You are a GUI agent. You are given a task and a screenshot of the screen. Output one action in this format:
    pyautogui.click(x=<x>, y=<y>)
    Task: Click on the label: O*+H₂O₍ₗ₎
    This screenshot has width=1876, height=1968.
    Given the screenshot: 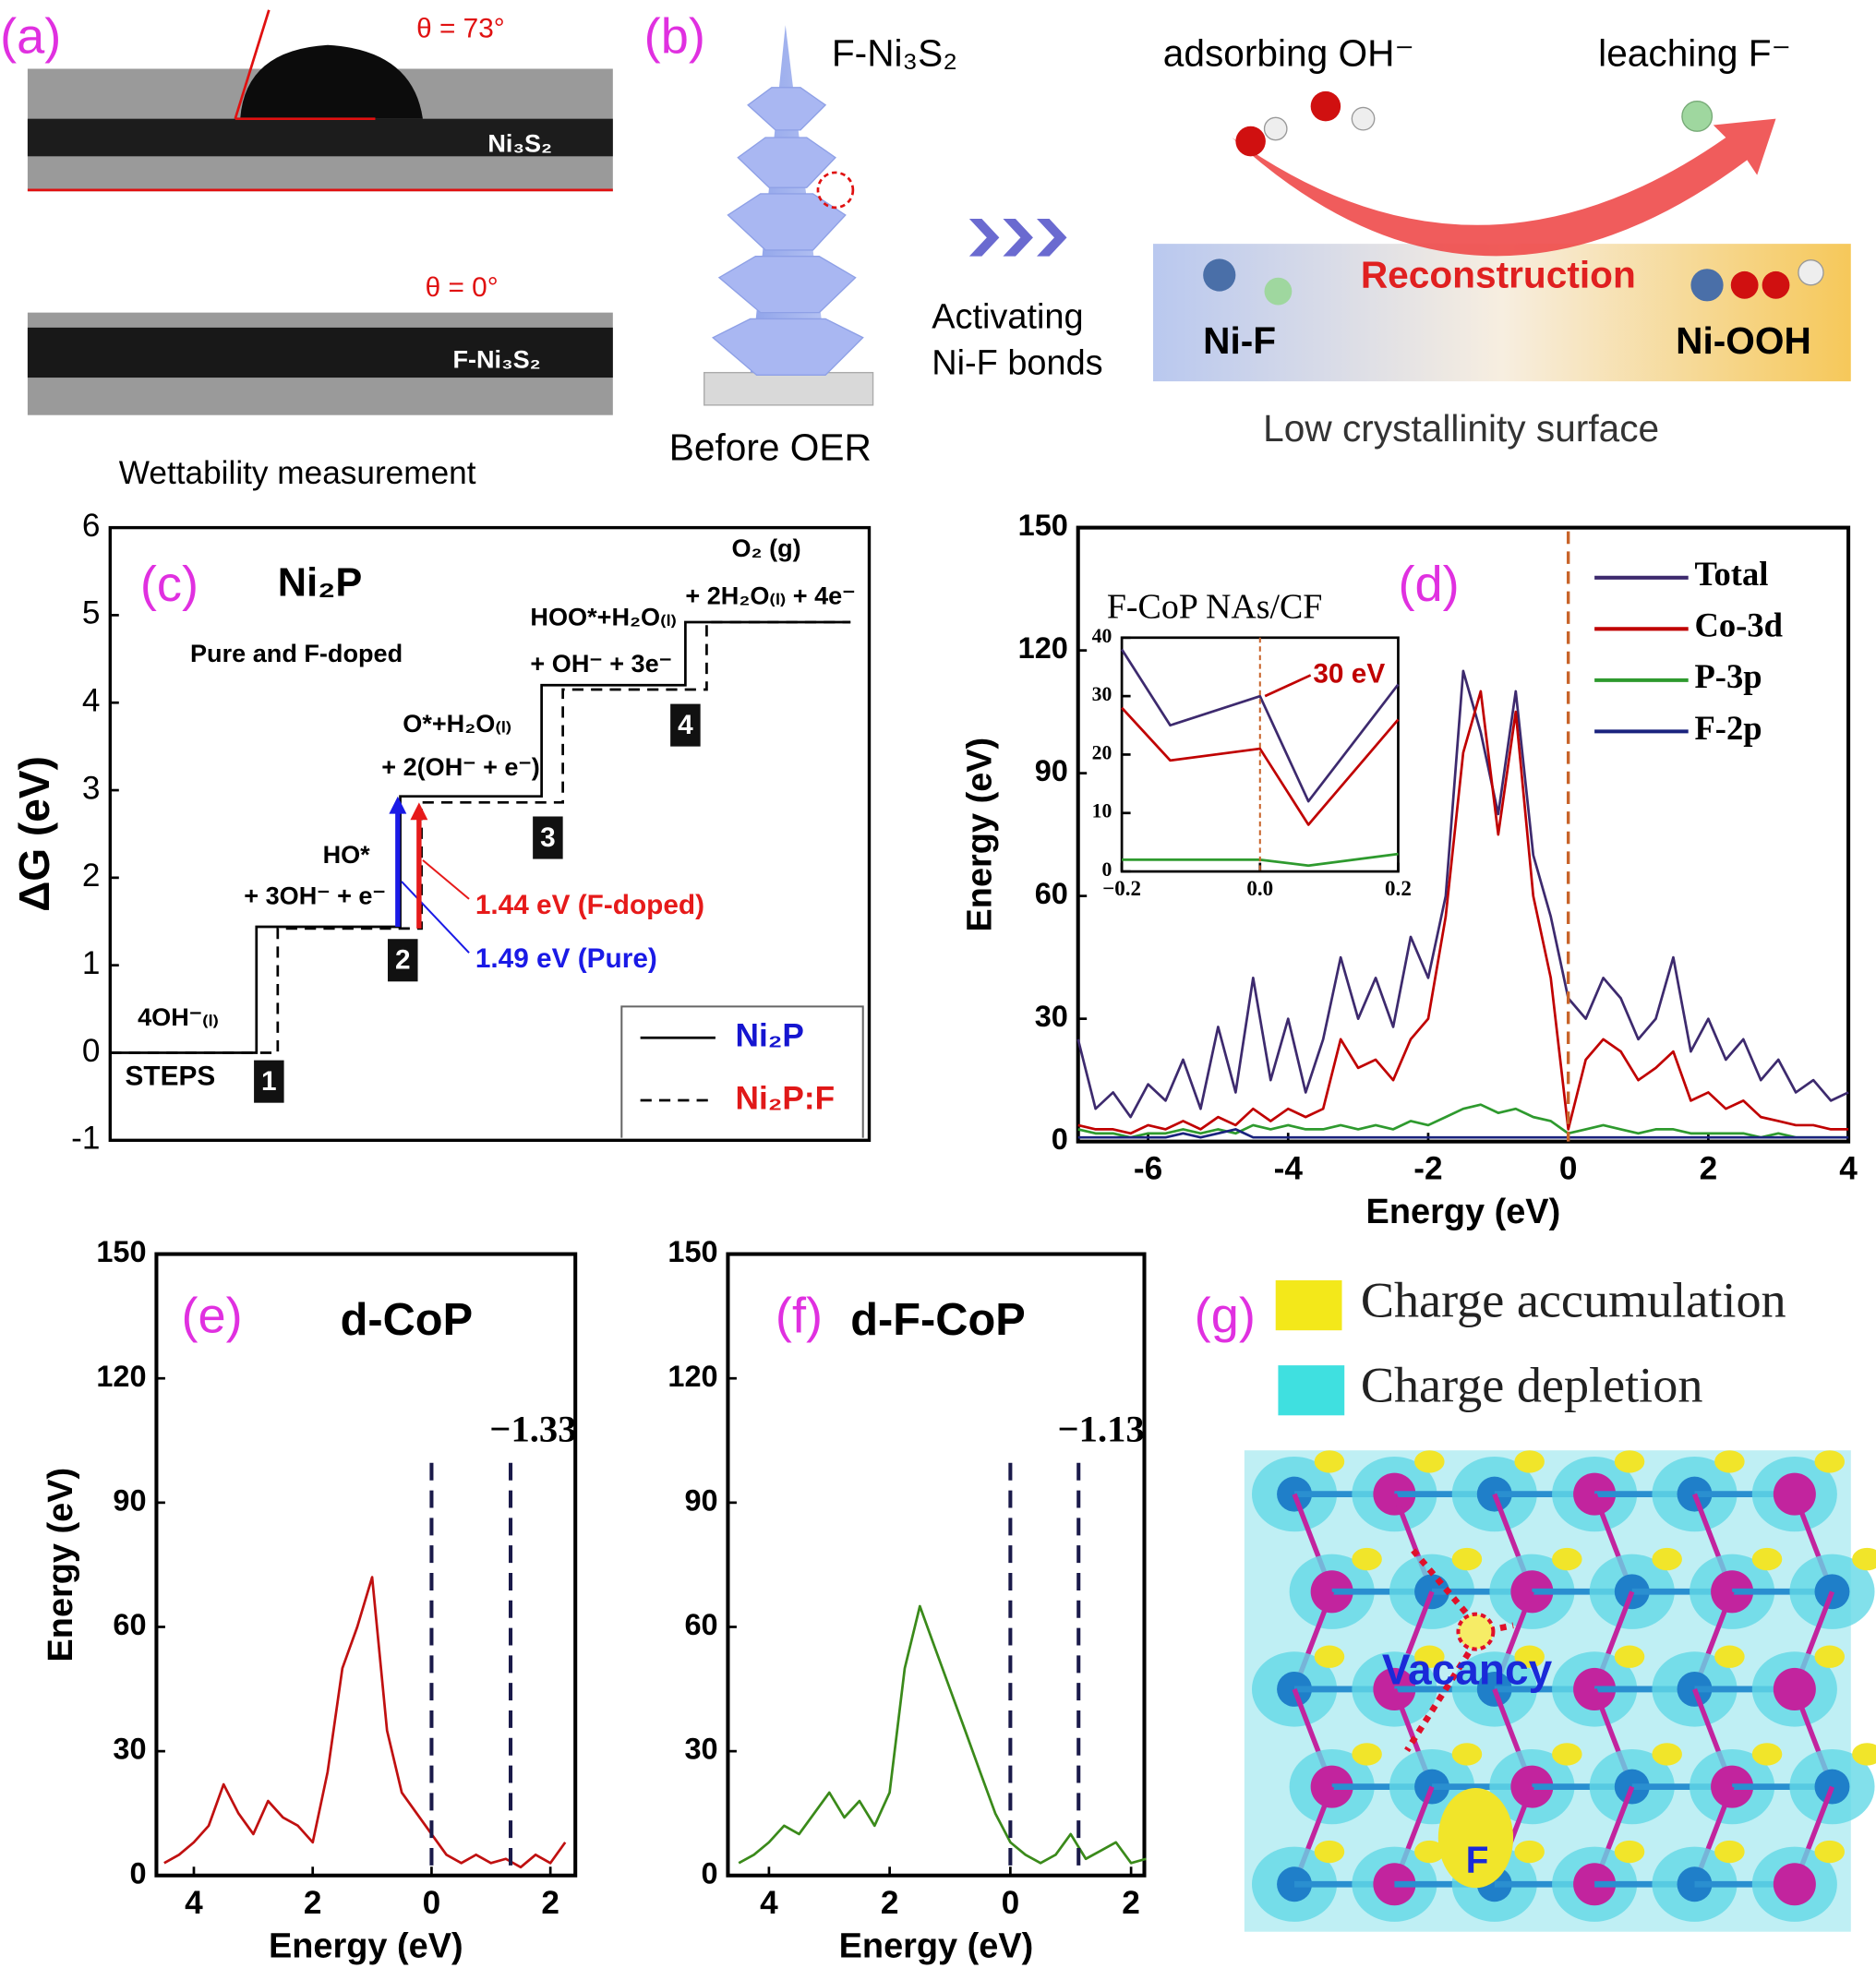 What is the action you would take?
    pyautogui.click(x=457, y=723)
    